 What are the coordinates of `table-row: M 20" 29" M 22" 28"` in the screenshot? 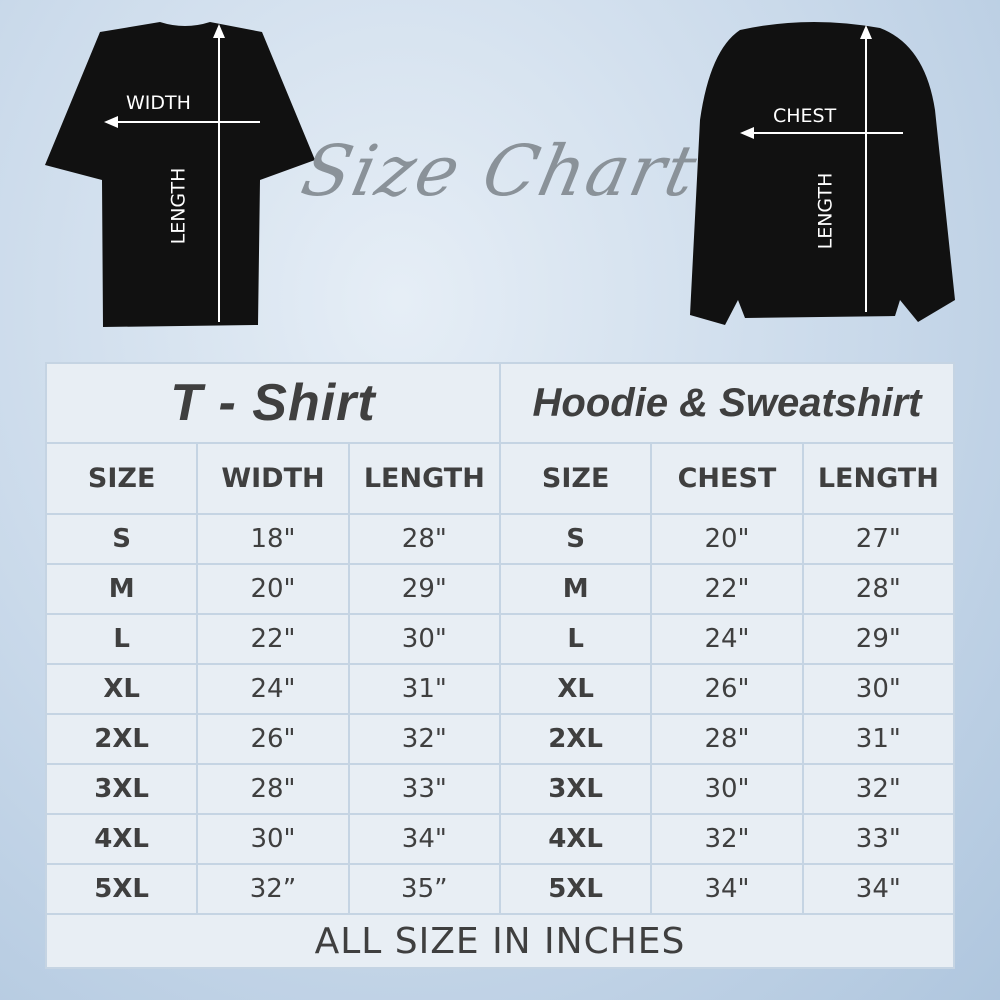 It's located at (500, 589).